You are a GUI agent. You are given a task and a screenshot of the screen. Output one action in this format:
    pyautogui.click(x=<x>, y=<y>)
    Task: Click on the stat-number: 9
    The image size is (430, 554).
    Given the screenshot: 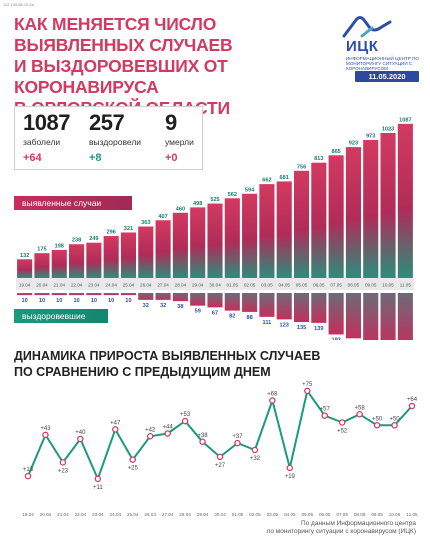 What is the action you would take?
    pyautogui.click(x=171, y=122)
    